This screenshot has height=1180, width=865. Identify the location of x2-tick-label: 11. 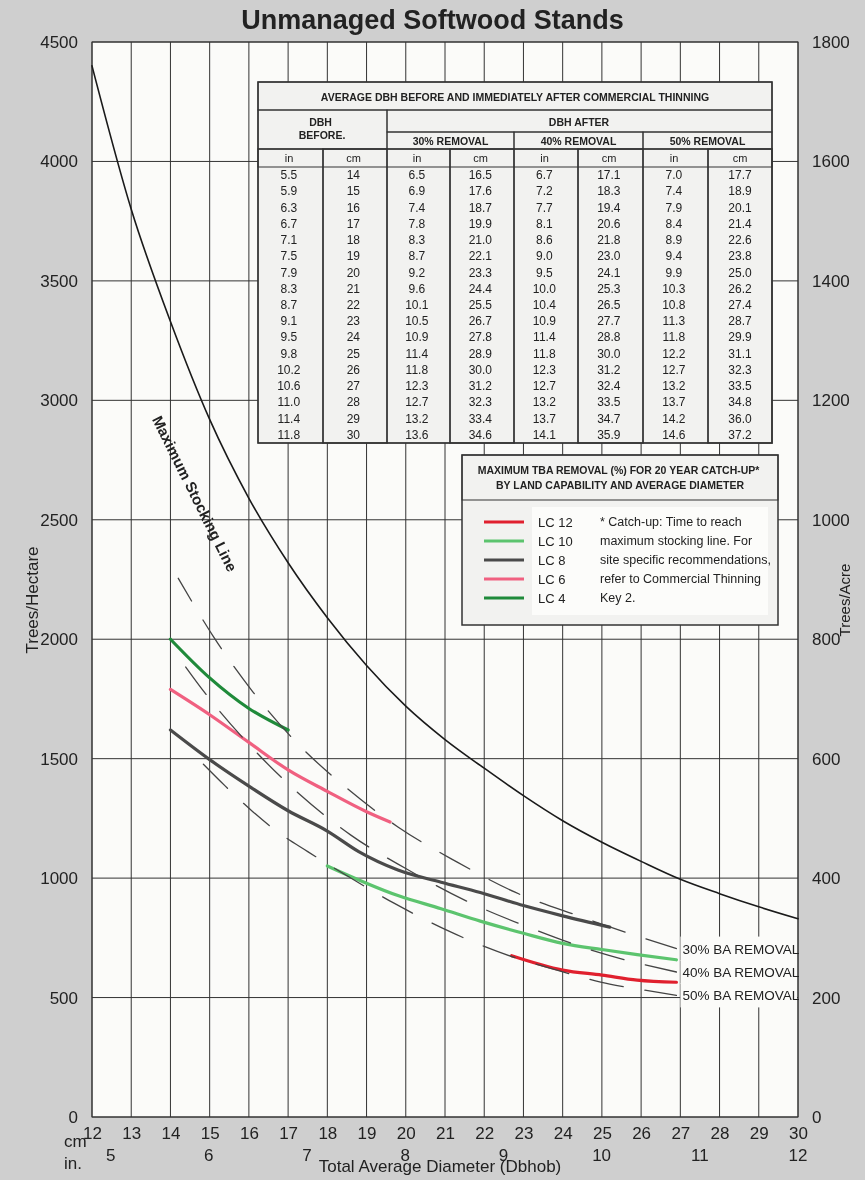
(699, 1155).